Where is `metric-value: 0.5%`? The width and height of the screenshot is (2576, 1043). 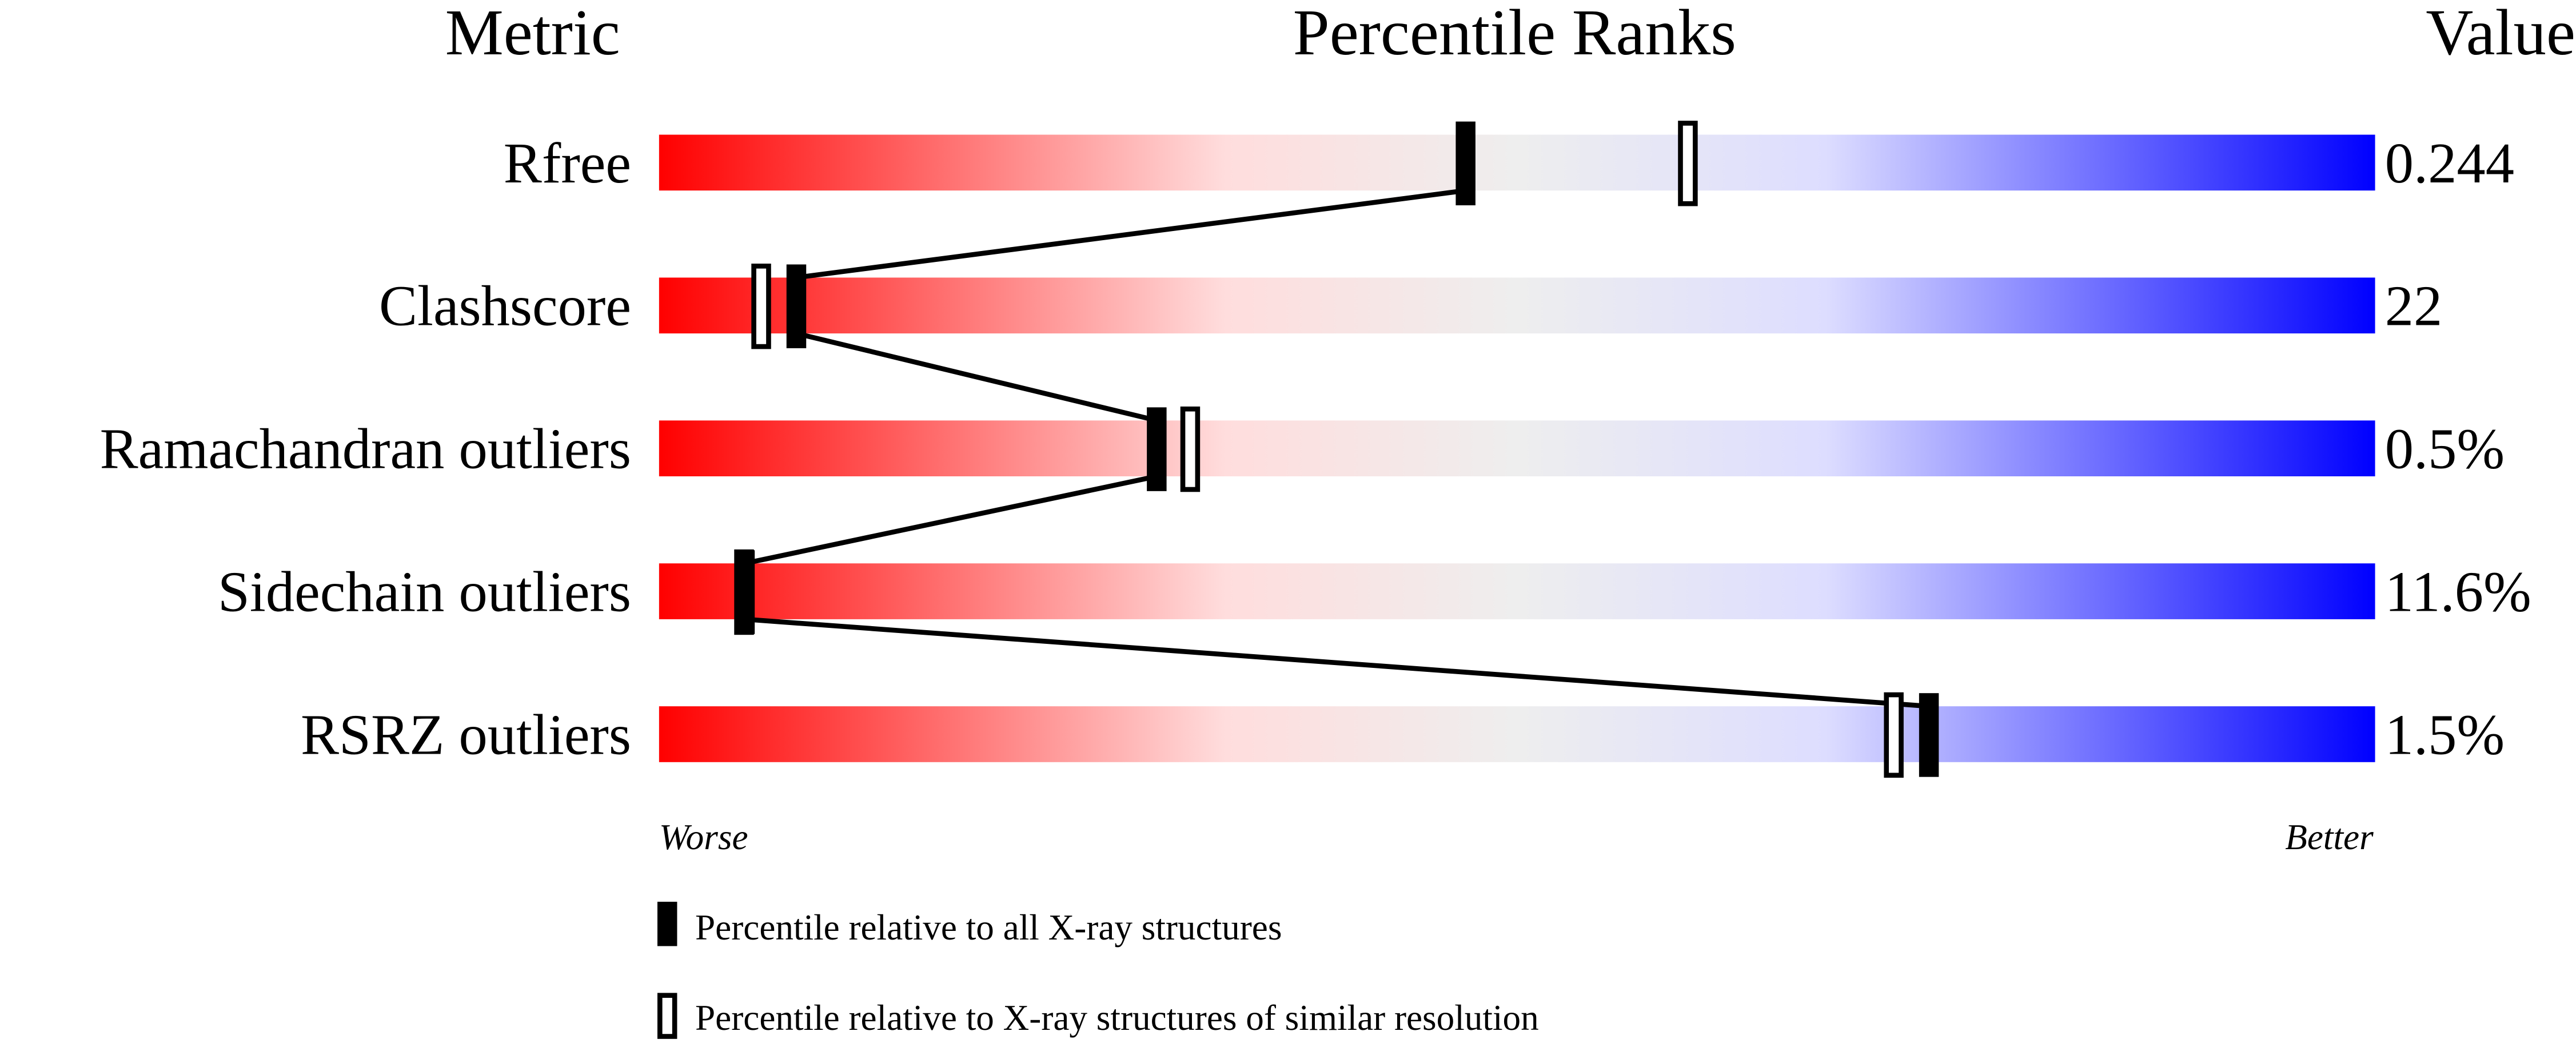 metric-value: 0.5% is located at coordinates (2445, 449).